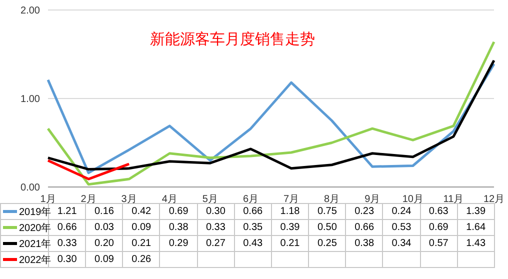  What do you see at coordinates (475, 212) in the screenshot?
I see `data-label: 1.39` at bounding box center [475, 212].